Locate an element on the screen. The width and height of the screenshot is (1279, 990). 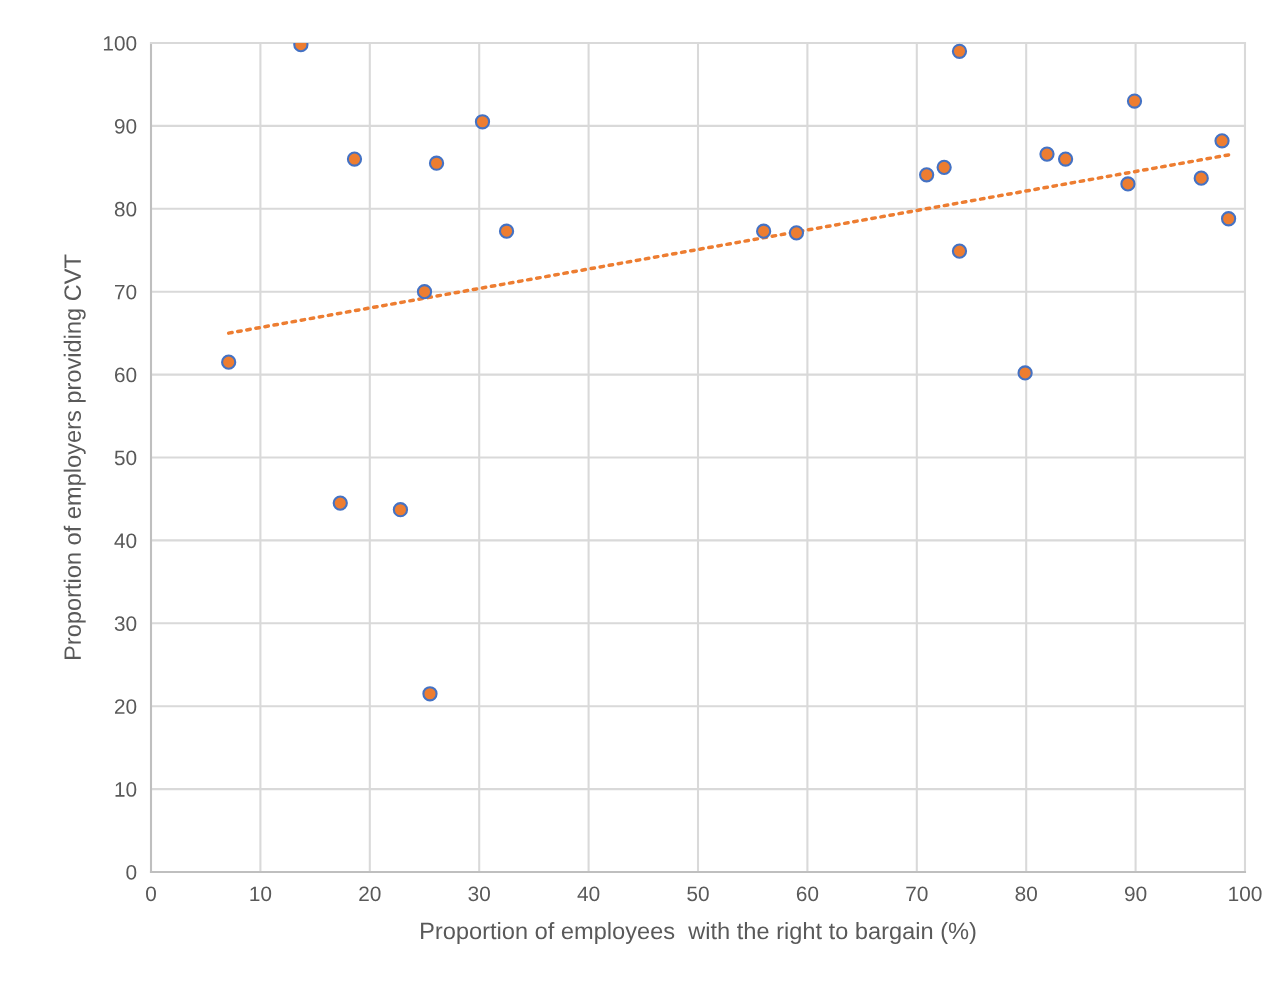
y-tick-label: 20 is located at coordinates (125, 706).